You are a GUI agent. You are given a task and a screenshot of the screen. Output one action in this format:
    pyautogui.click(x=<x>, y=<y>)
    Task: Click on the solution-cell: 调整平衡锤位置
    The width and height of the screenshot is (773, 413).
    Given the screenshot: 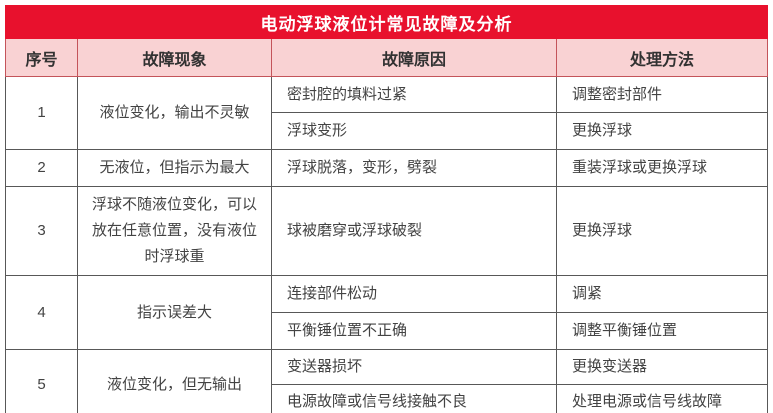 What is the action you would take?
    pyautogui.click(x=662, y=331)
    